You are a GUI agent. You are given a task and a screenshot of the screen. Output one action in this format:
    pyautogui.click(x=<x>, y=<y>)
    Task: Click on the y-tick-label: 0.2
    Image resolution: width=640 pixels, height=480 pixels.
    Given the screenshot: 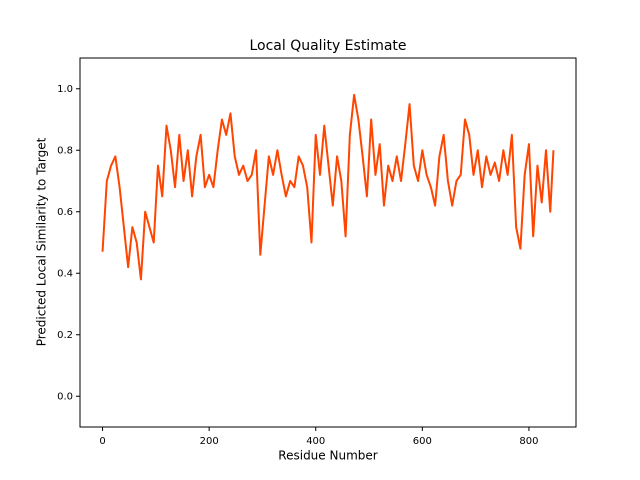 What is the action you would take?
    pyautogui.click(x=65, y=335)
    